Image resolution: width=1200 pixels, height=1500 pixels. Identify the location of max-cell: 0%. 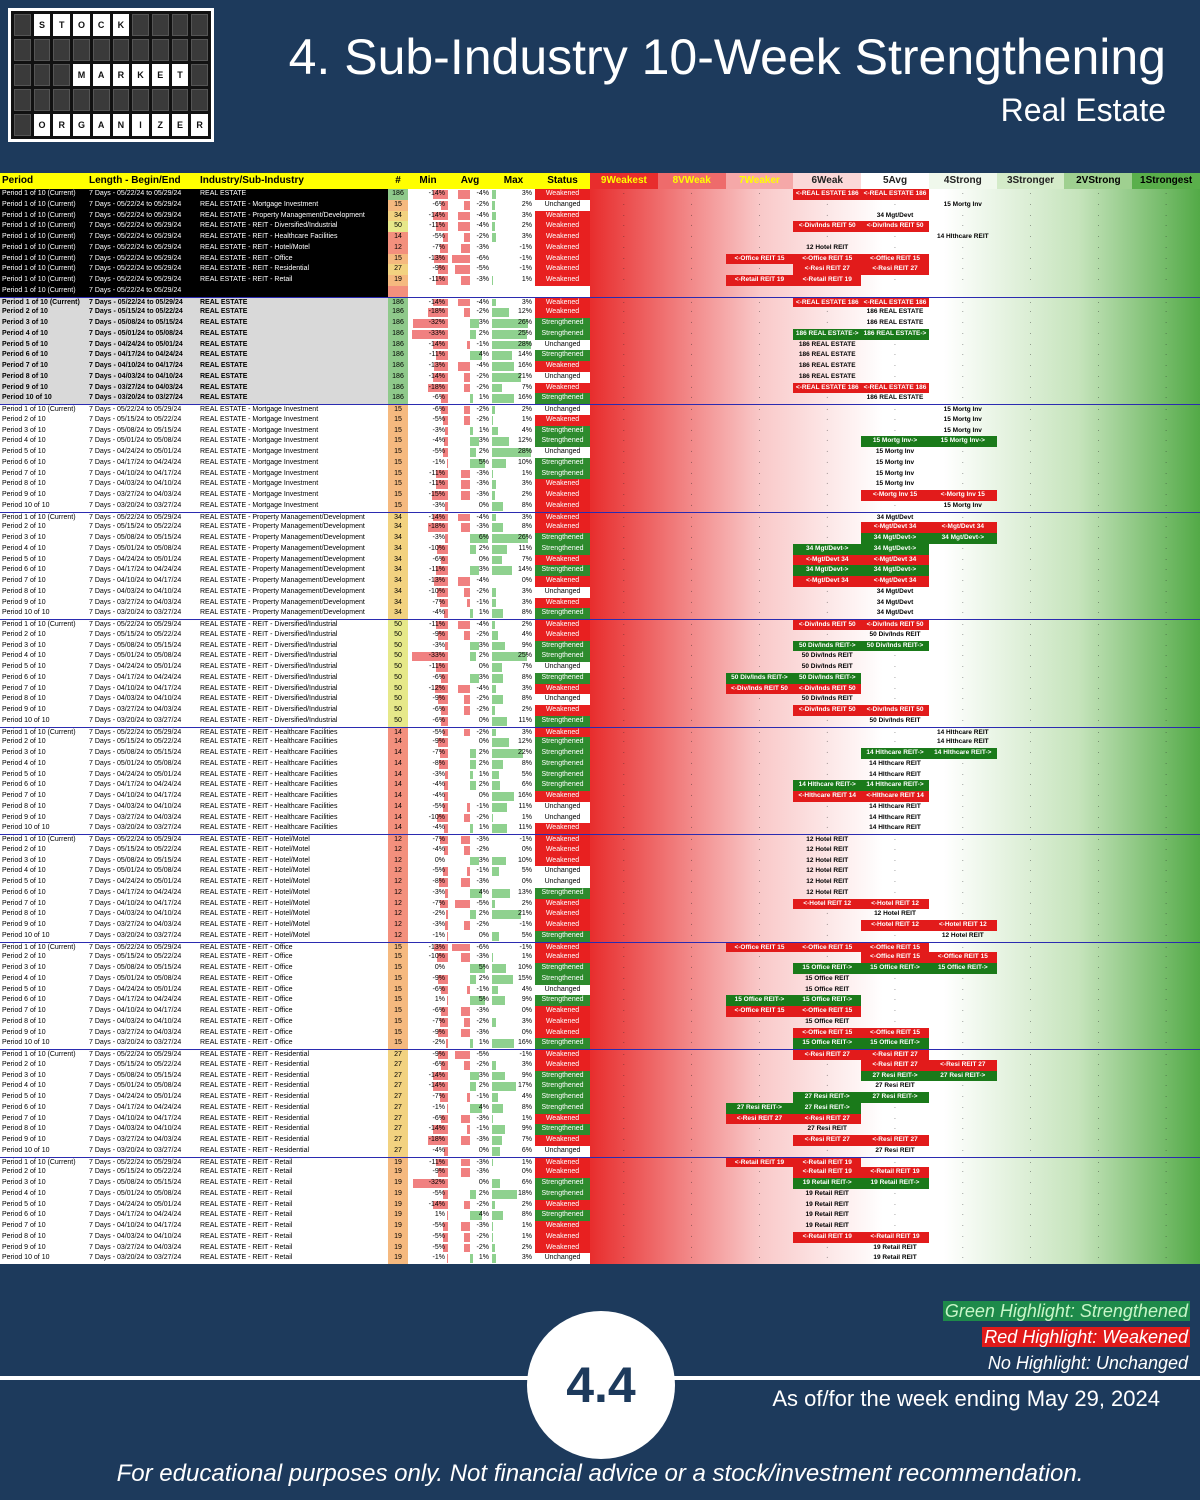
(526, 1032).